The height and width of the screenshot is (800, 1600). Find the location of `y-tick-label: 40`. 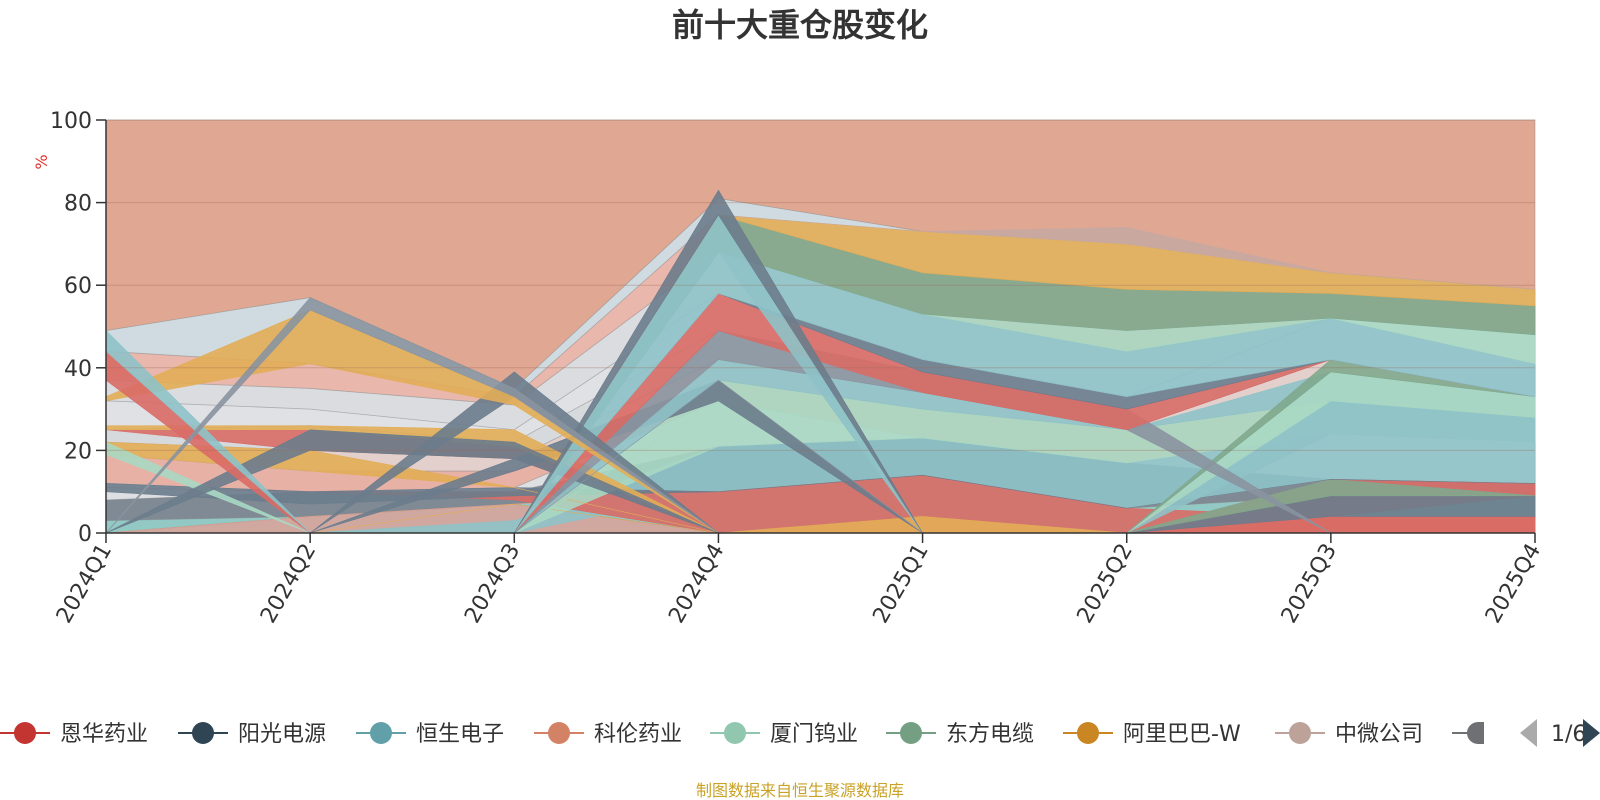

y-tick-label: 40 is located at coordinates (78, 369).